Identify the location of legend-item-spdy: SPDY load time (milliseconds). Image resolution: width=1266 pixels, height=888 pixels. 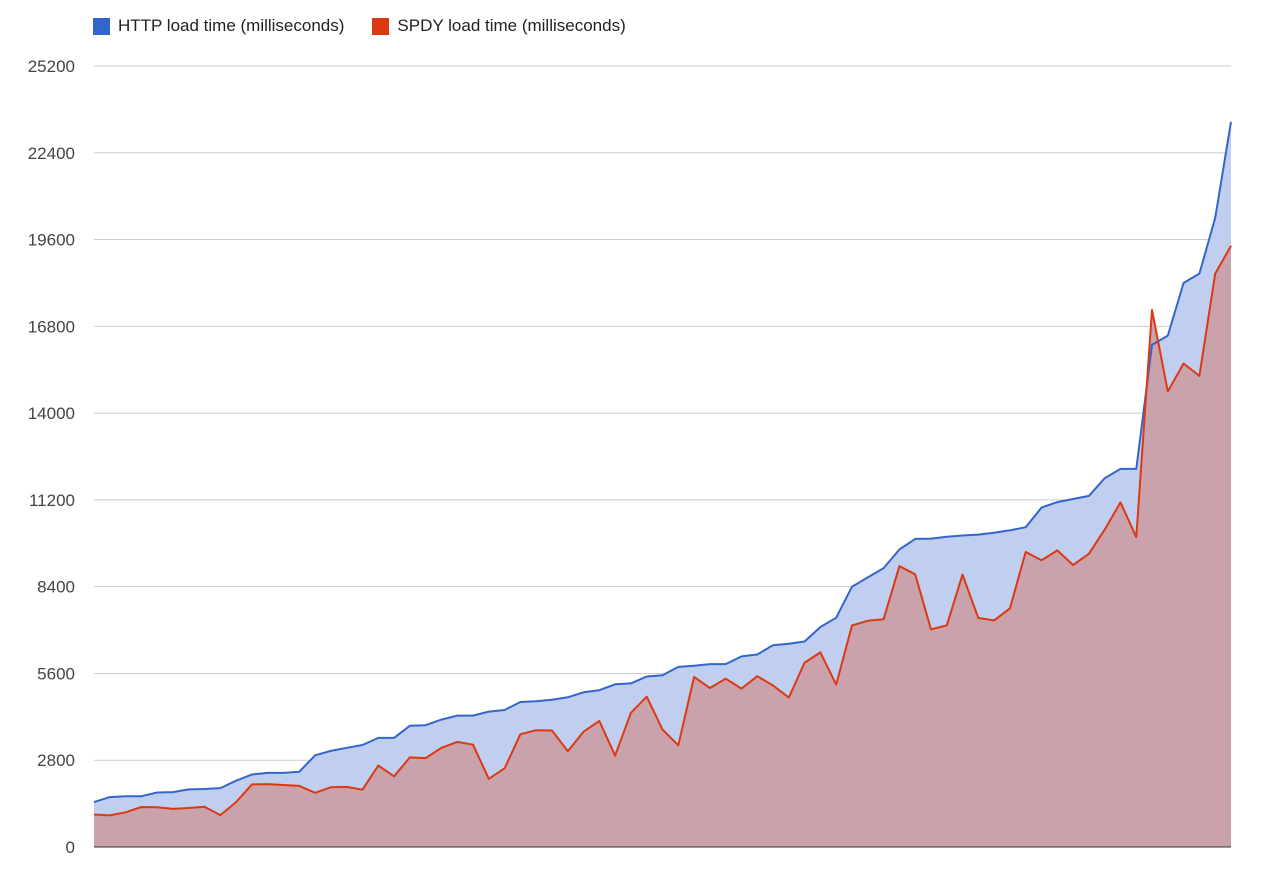
(499, 26).